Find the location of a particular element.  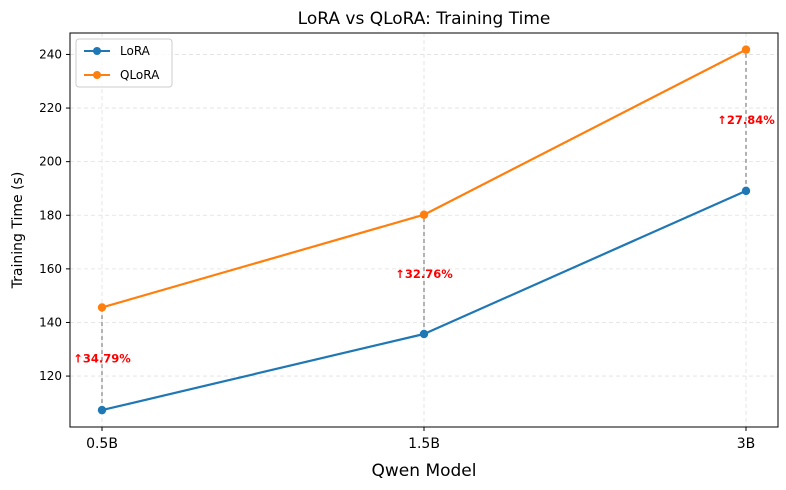

legend-label-lora: LoRA is located at coordinates (135, 51).